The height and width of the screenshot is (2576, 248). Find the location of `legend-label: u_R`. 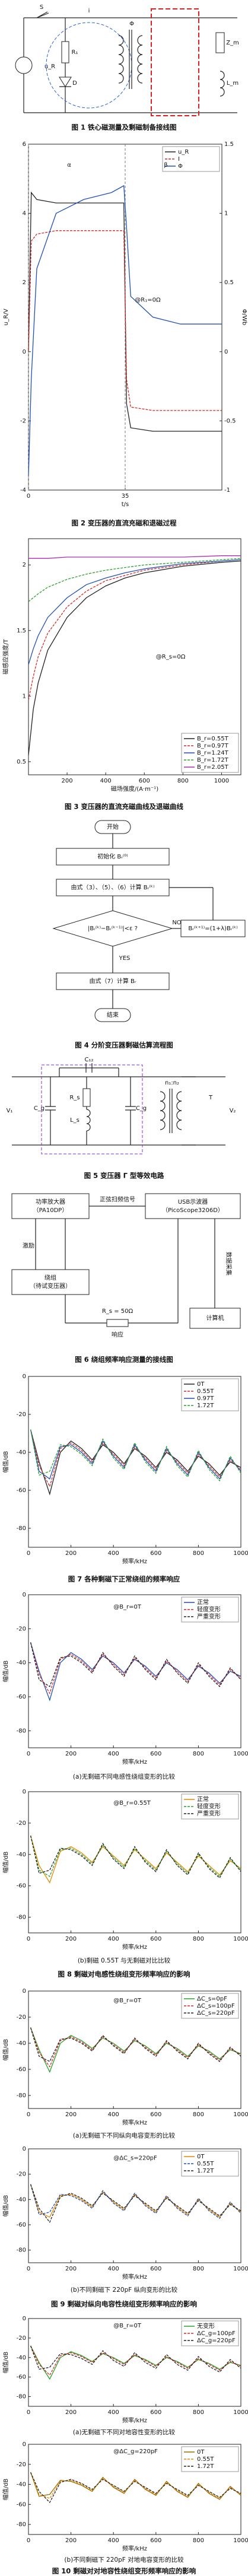

legend-label: u_R is located at coordinates (183, 152).